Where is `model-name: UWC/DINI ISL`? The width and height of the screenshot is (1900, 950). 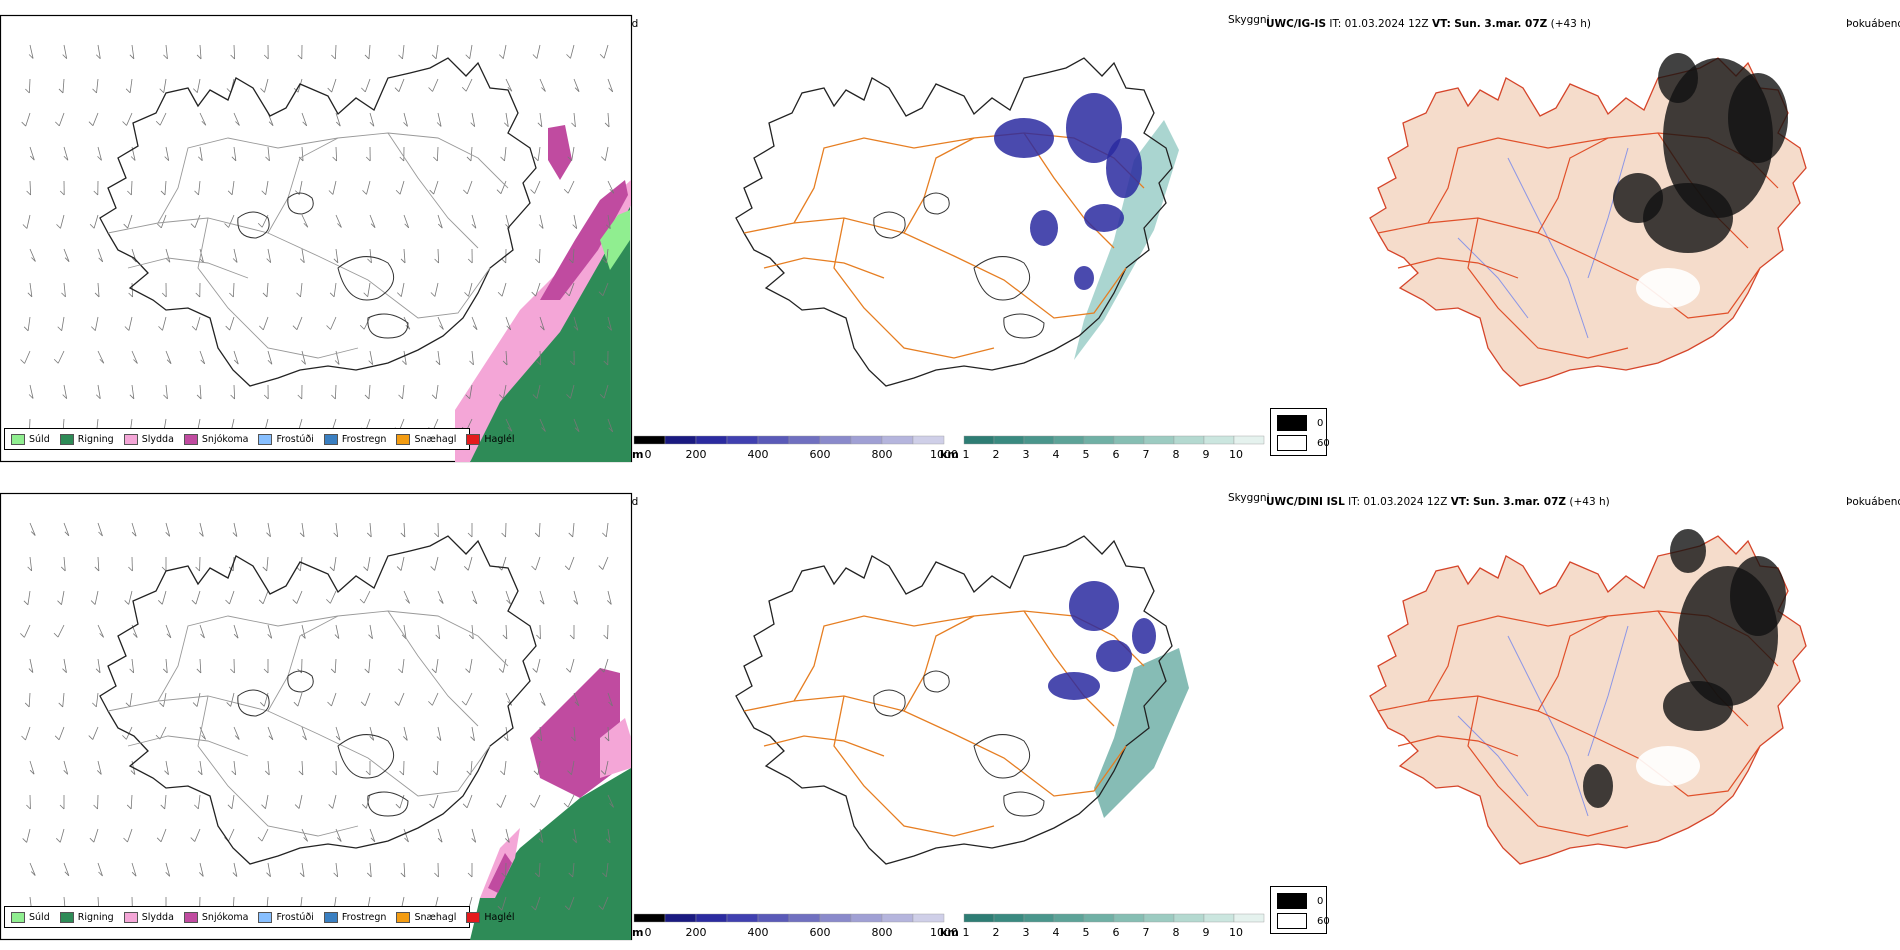
model-name: UWC/DINI ISL is located at coordinates (1305, 502).